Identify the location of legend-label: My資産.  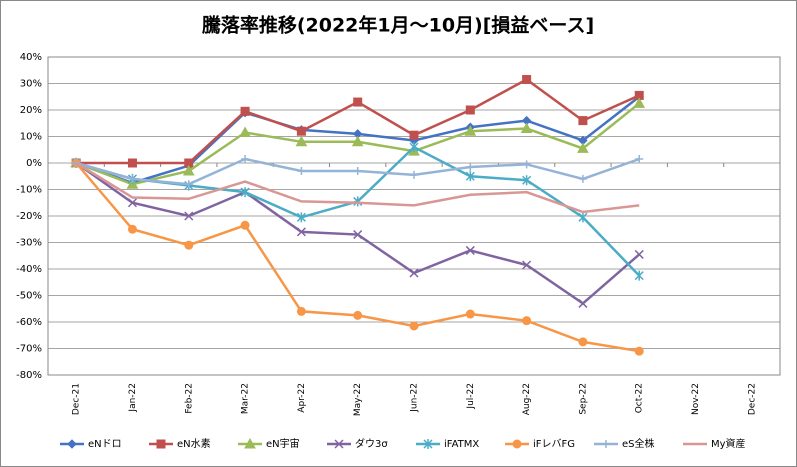
(728, 443).